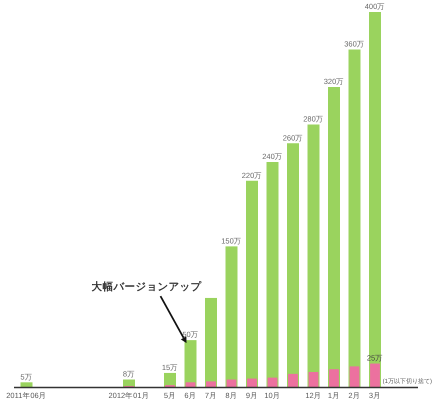  What do you see at coordinates (147, 287) in the screenshot?
I see `annotation: 大幅バージョンアップ` at bounding box center [147, 287].